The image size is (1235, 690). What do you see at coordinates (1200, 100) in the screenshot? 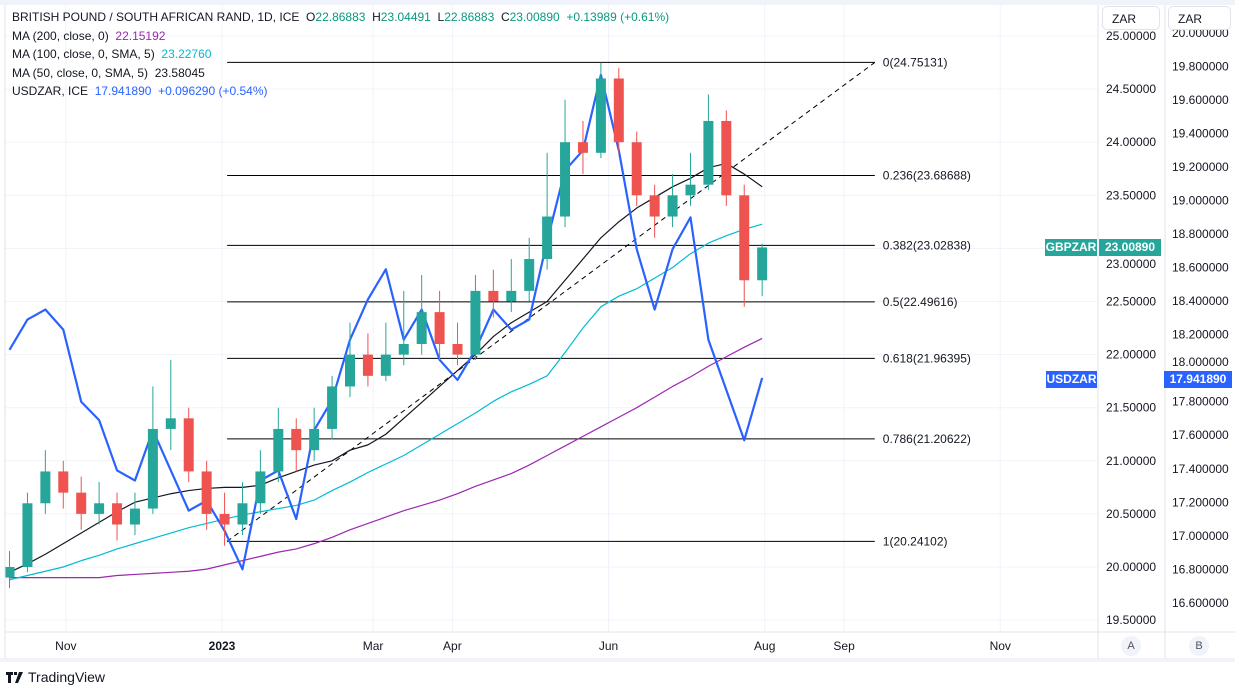
I see `right-axis-tick-label: 19.600000` at bounding box center [1200, 100].